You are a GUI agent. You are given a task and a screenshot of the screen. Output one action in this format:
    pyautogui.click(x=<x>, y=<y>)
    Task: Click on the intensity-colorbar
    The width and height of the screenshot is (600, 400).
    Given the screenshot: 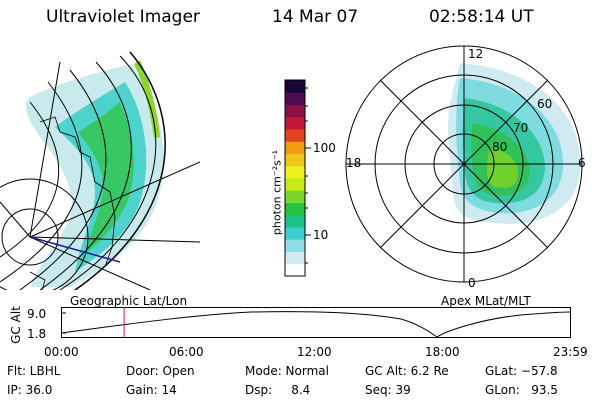 What is the action you would take?
    pyautogui.click(x=297, y=178)
    